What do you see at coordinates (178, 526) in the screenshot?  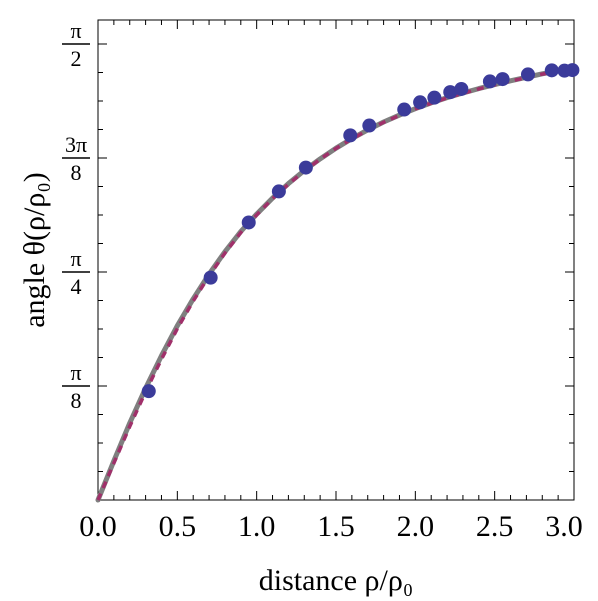 I see `x-tick-label: 0.5` at bounding box center [178, 526].